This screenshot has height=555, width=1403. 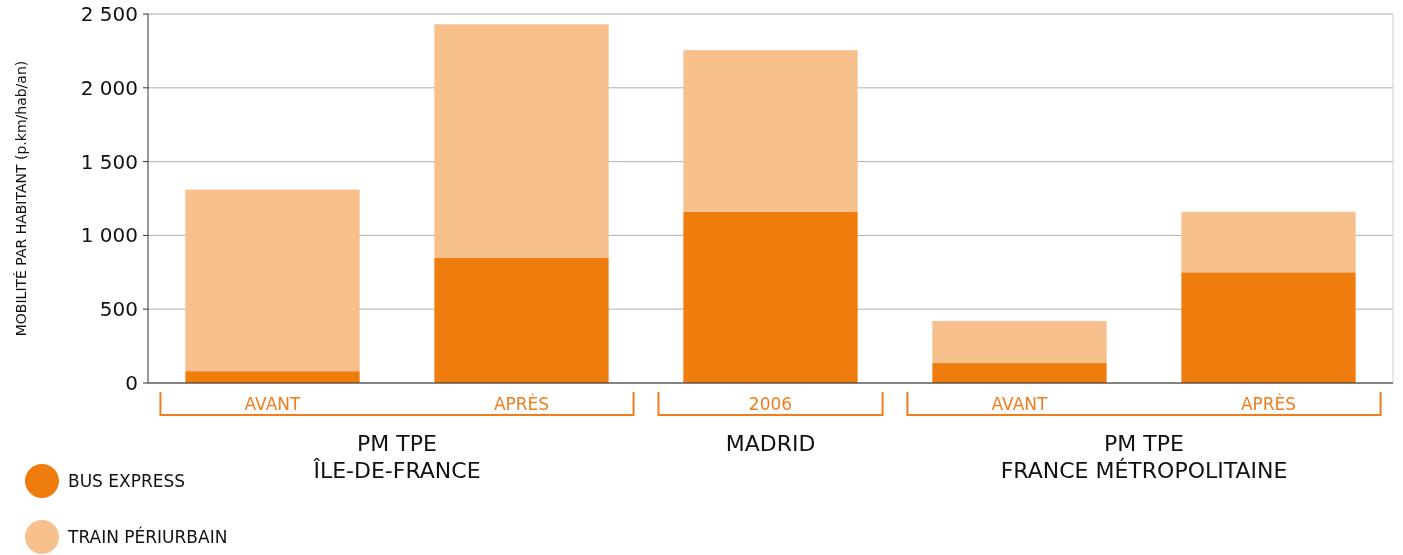 What do you see at coordinates (21, 198) in the screenshot?
I see `y-axis-title: MOBILITÉ PAR HABITANT (p.km/hab/an)` at bounding box center [21, 198].